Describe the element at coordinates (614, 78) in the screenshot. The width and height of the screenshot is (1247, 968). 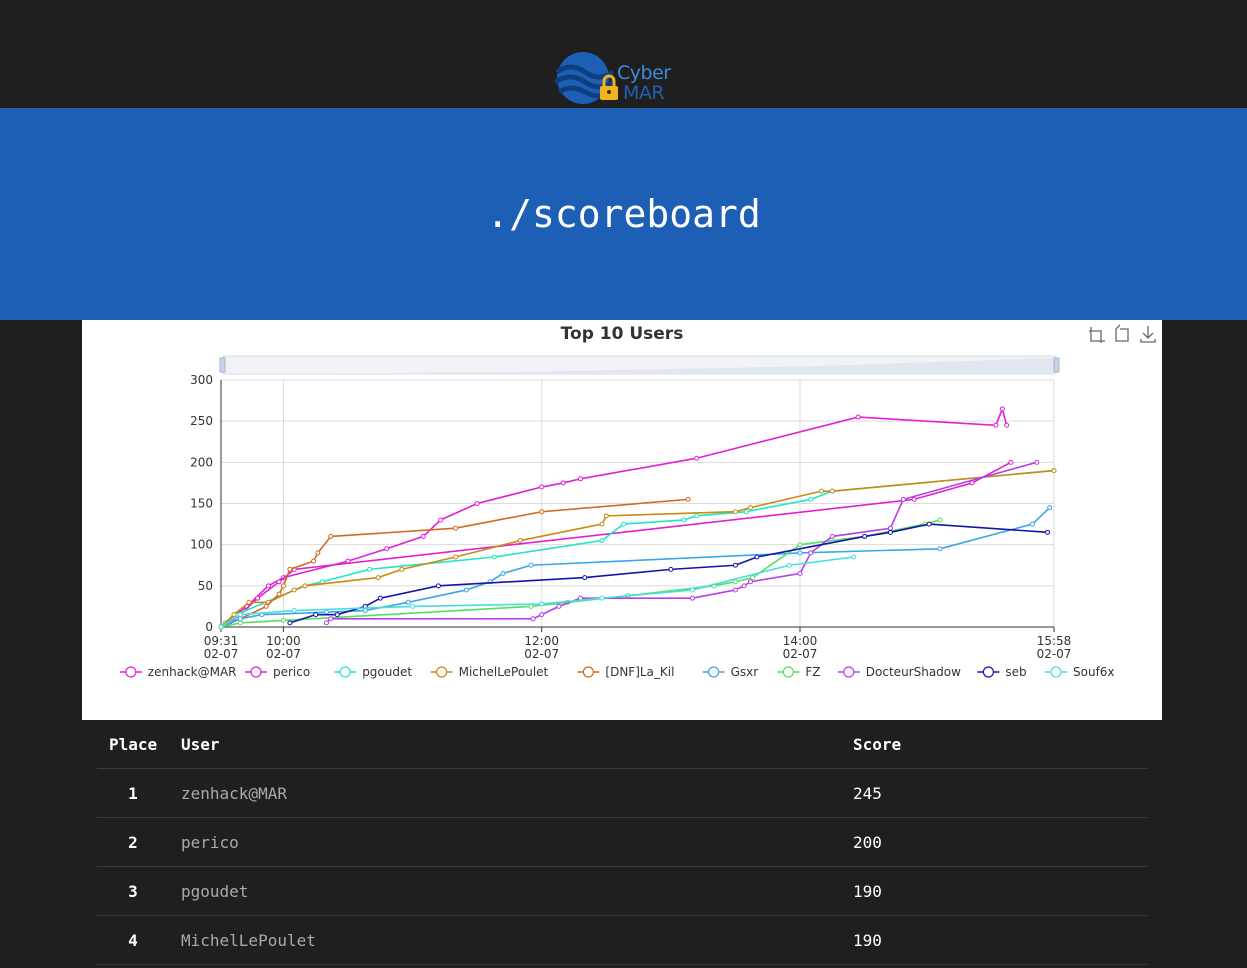
I see `cybermar-logo: Cyber MAR` at that location.